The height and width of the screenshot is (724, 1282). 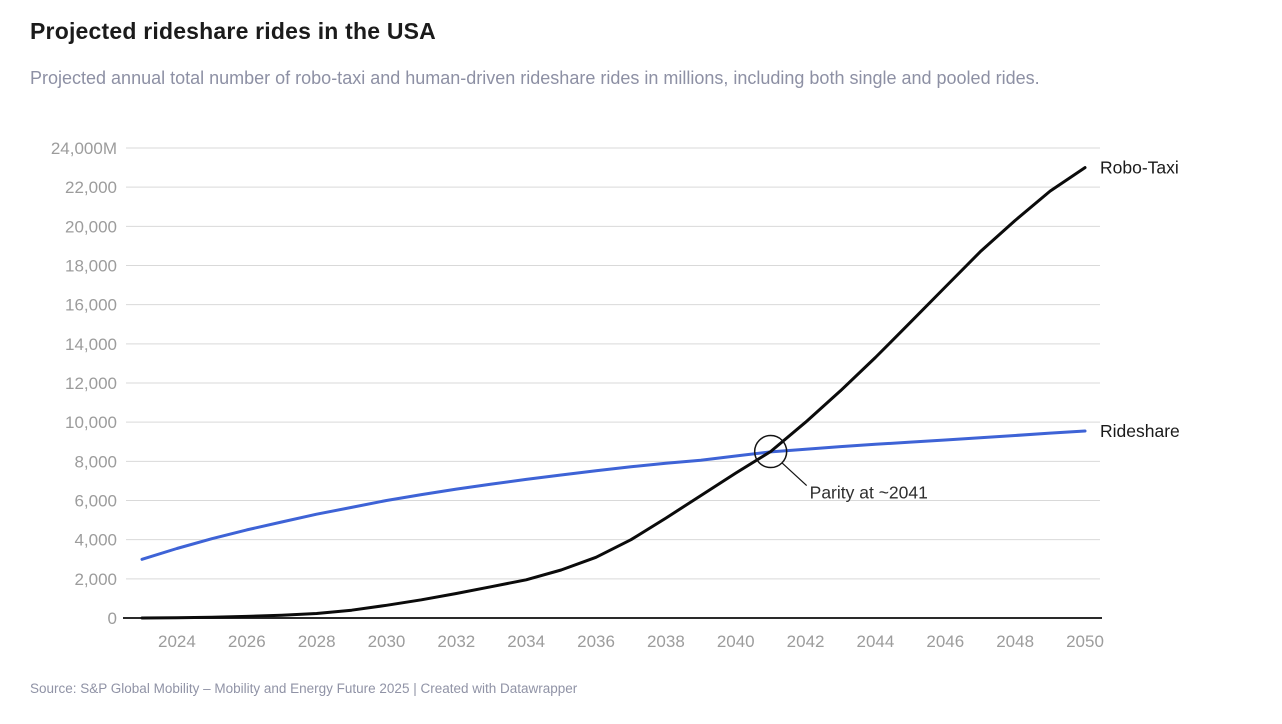 I want to click on rideshare-line, so click(x=613, y=495).